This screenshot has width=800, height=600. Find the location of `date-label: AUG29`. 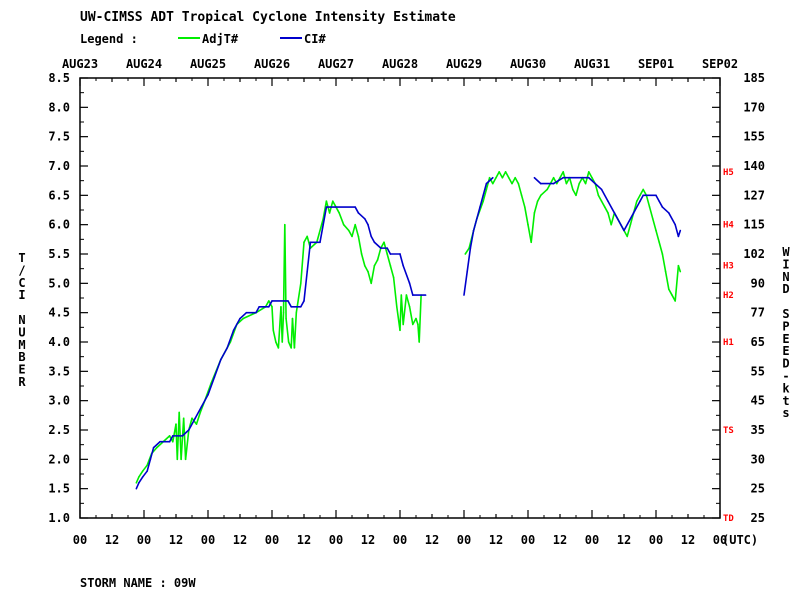

date-label: AUG29 is located at coordinates (464, 64).